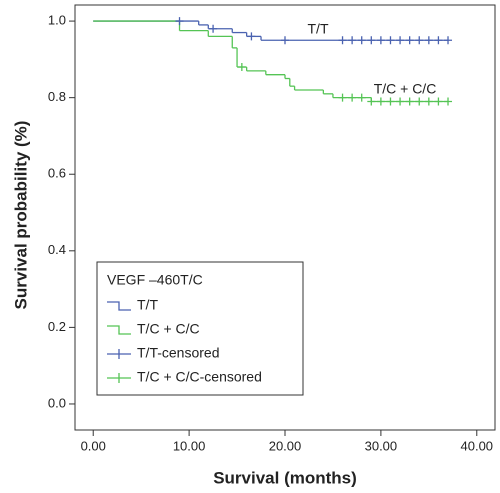  I want to click on y-tick-label: 1.0, so click(57, 20).